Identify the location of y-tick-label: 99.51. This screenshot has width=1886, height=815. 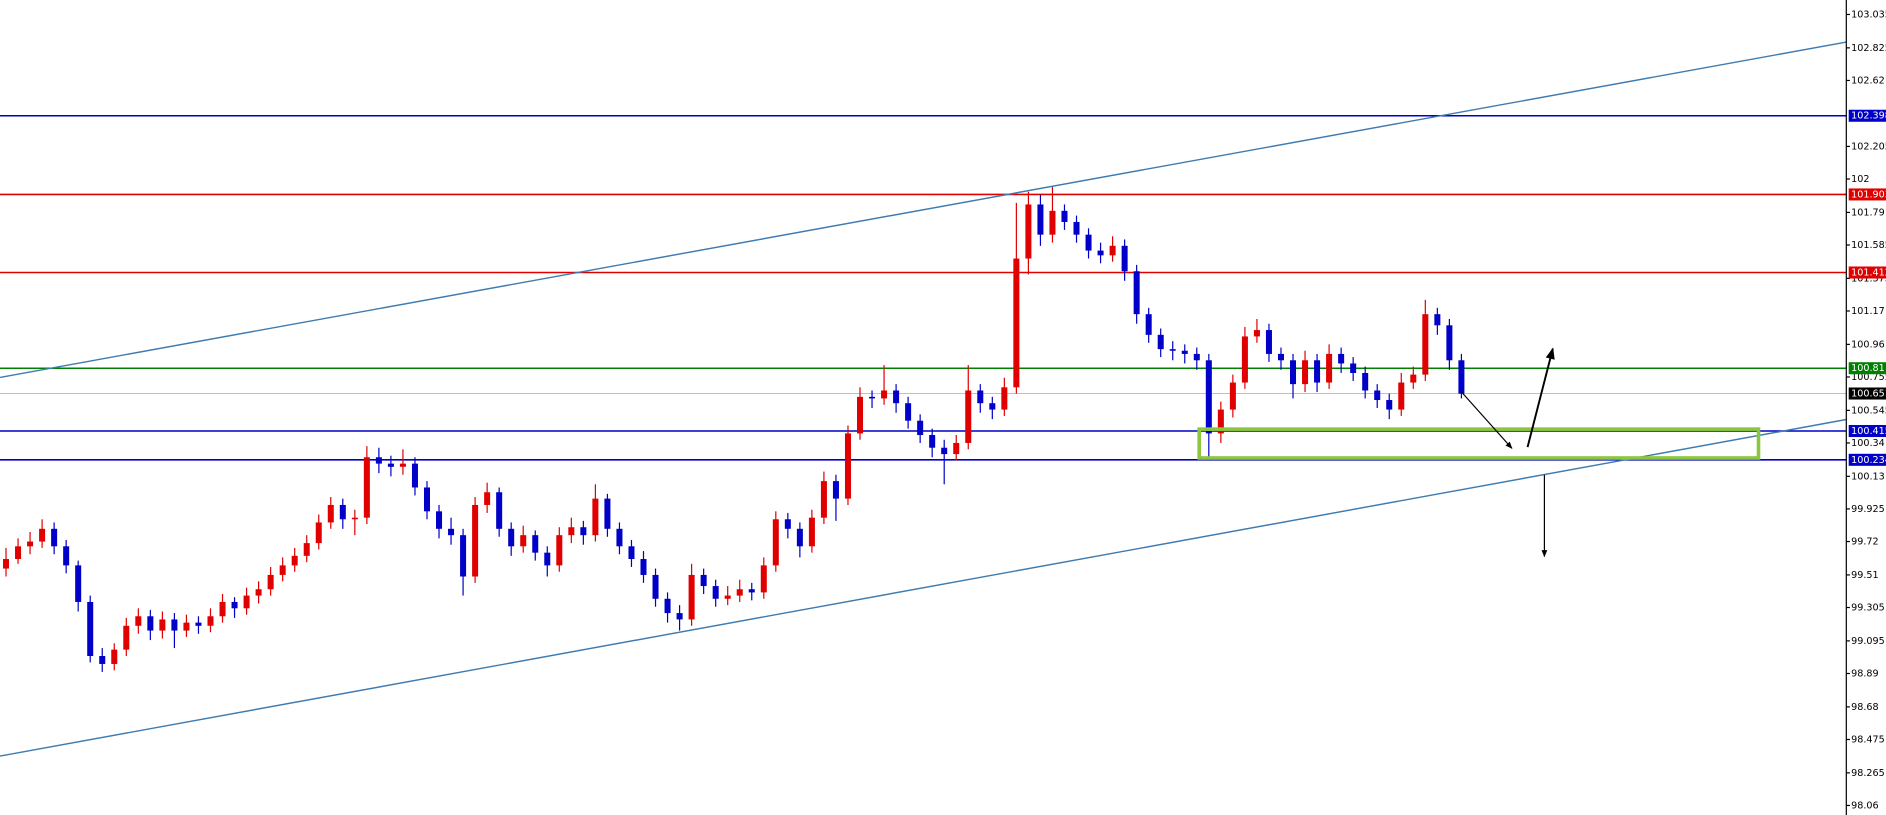
(1865, 575).